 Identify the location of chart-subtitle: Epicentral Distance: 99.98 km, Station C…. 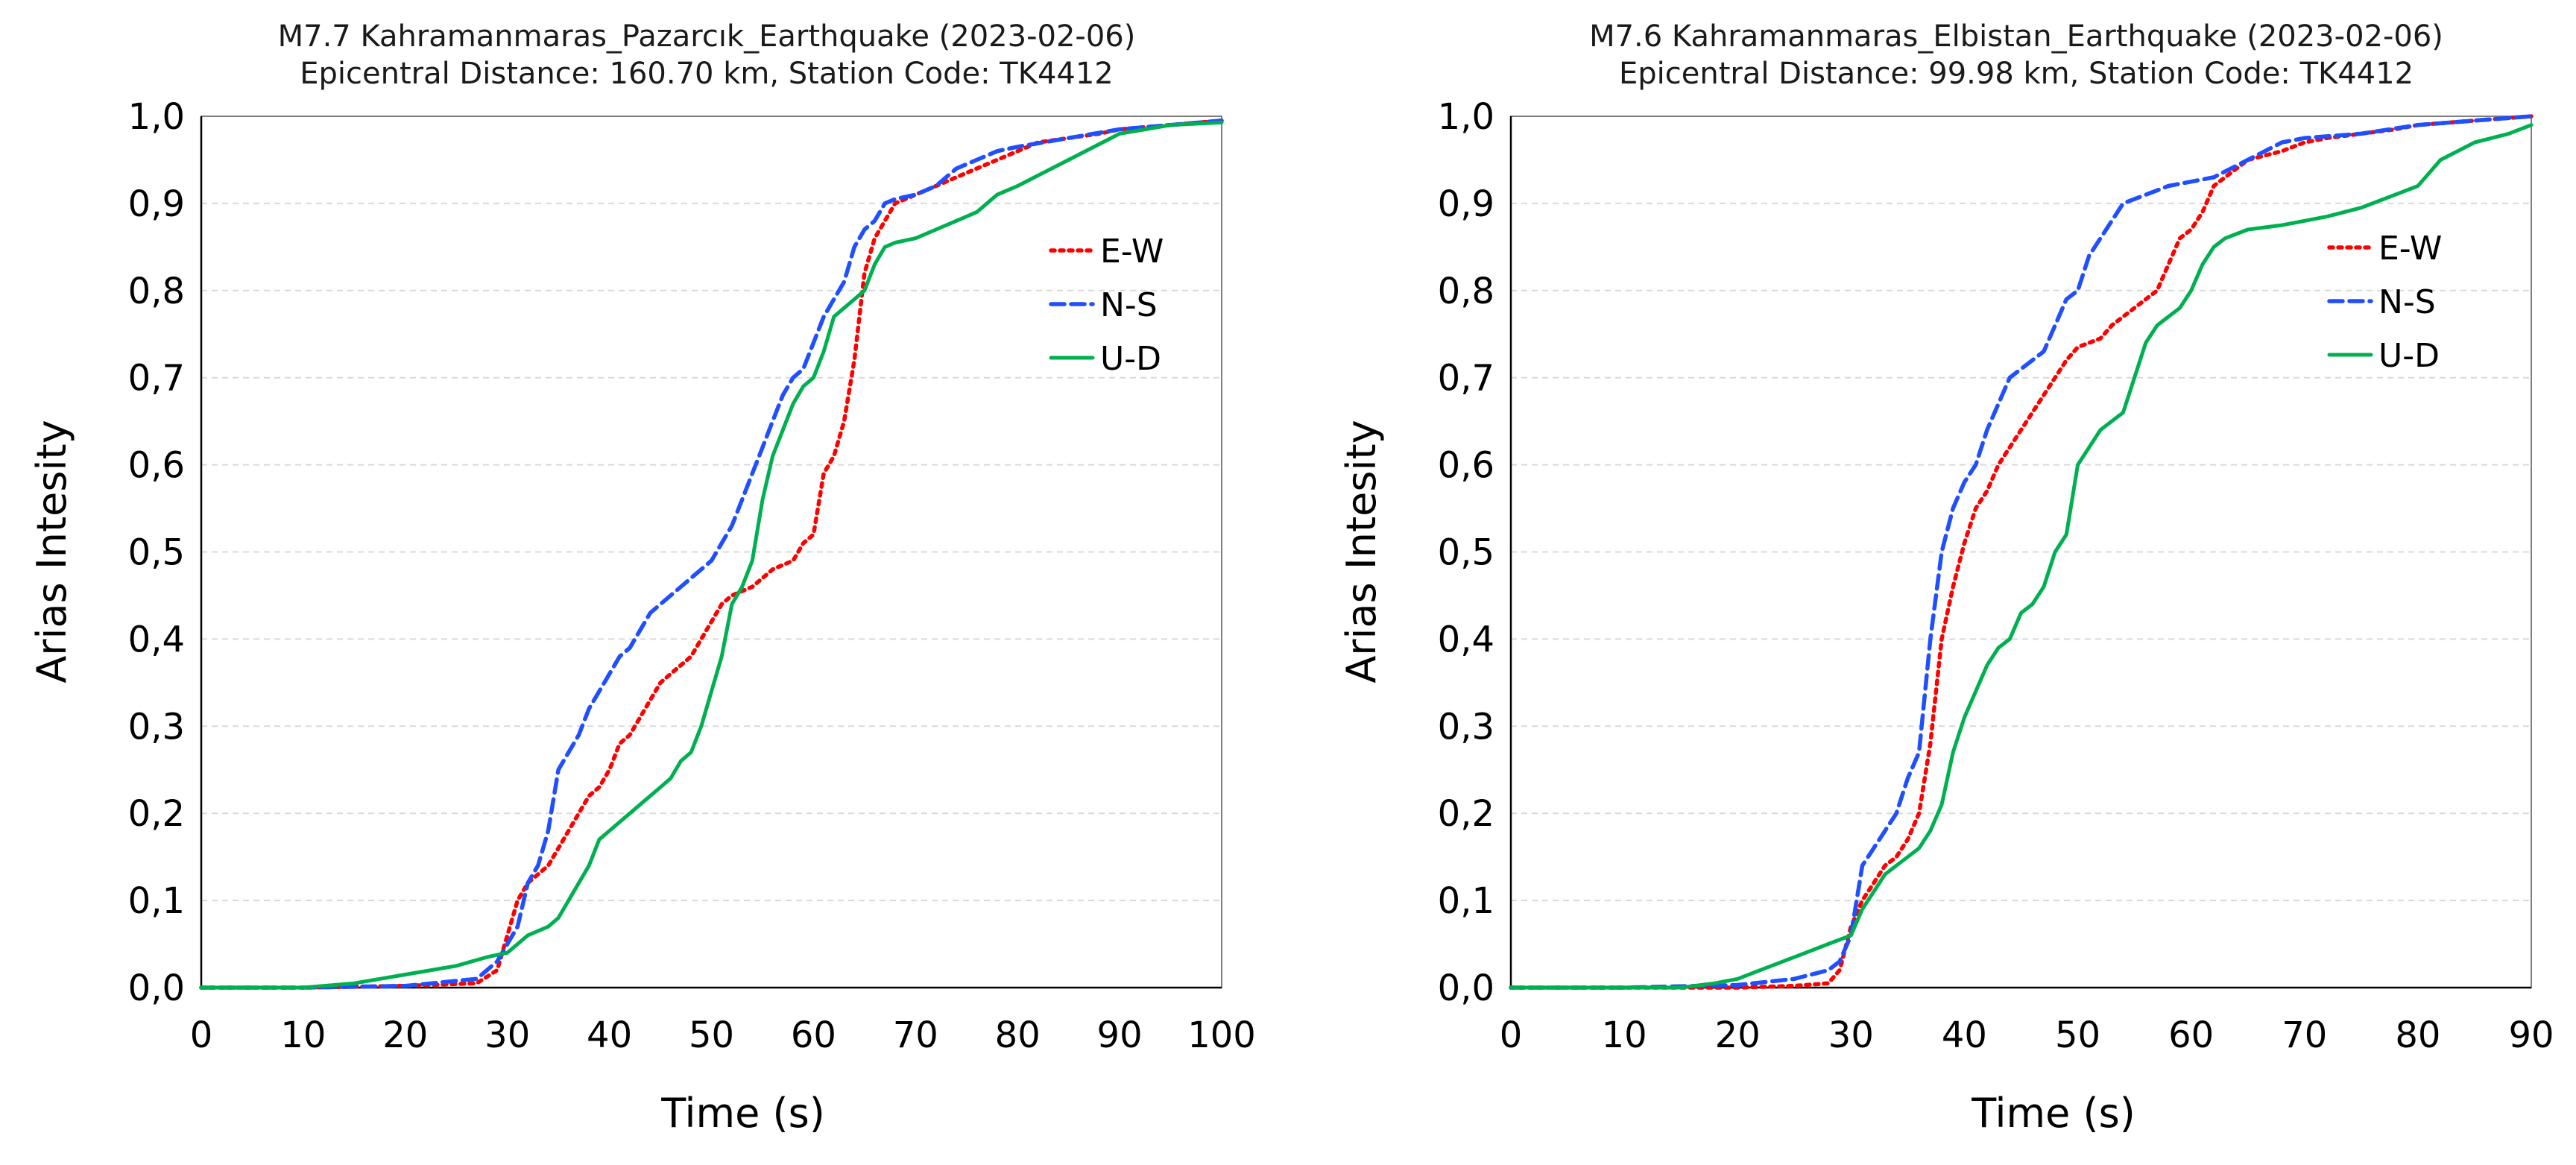
(2016, 74).